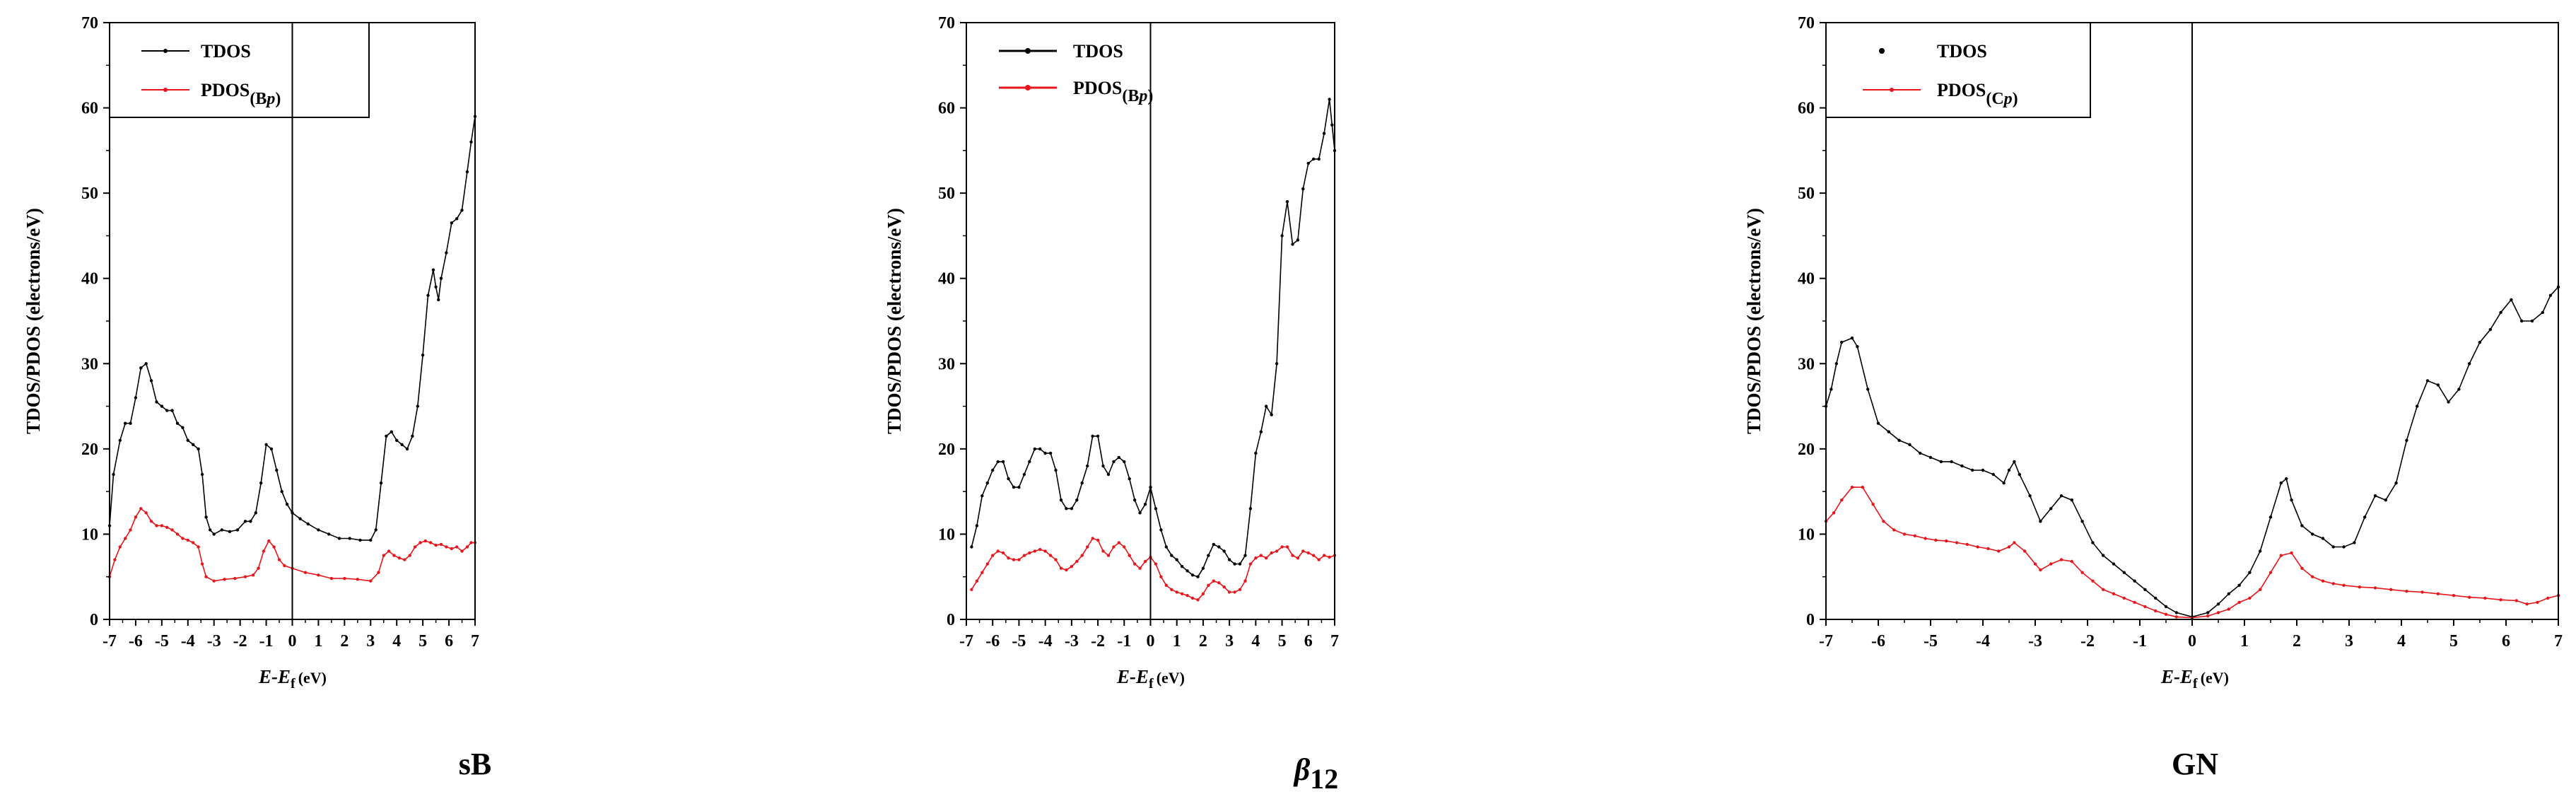 The width and height of the screenshot is (2576, 799). I want to click on panel-title: sB, so click(475, 764).